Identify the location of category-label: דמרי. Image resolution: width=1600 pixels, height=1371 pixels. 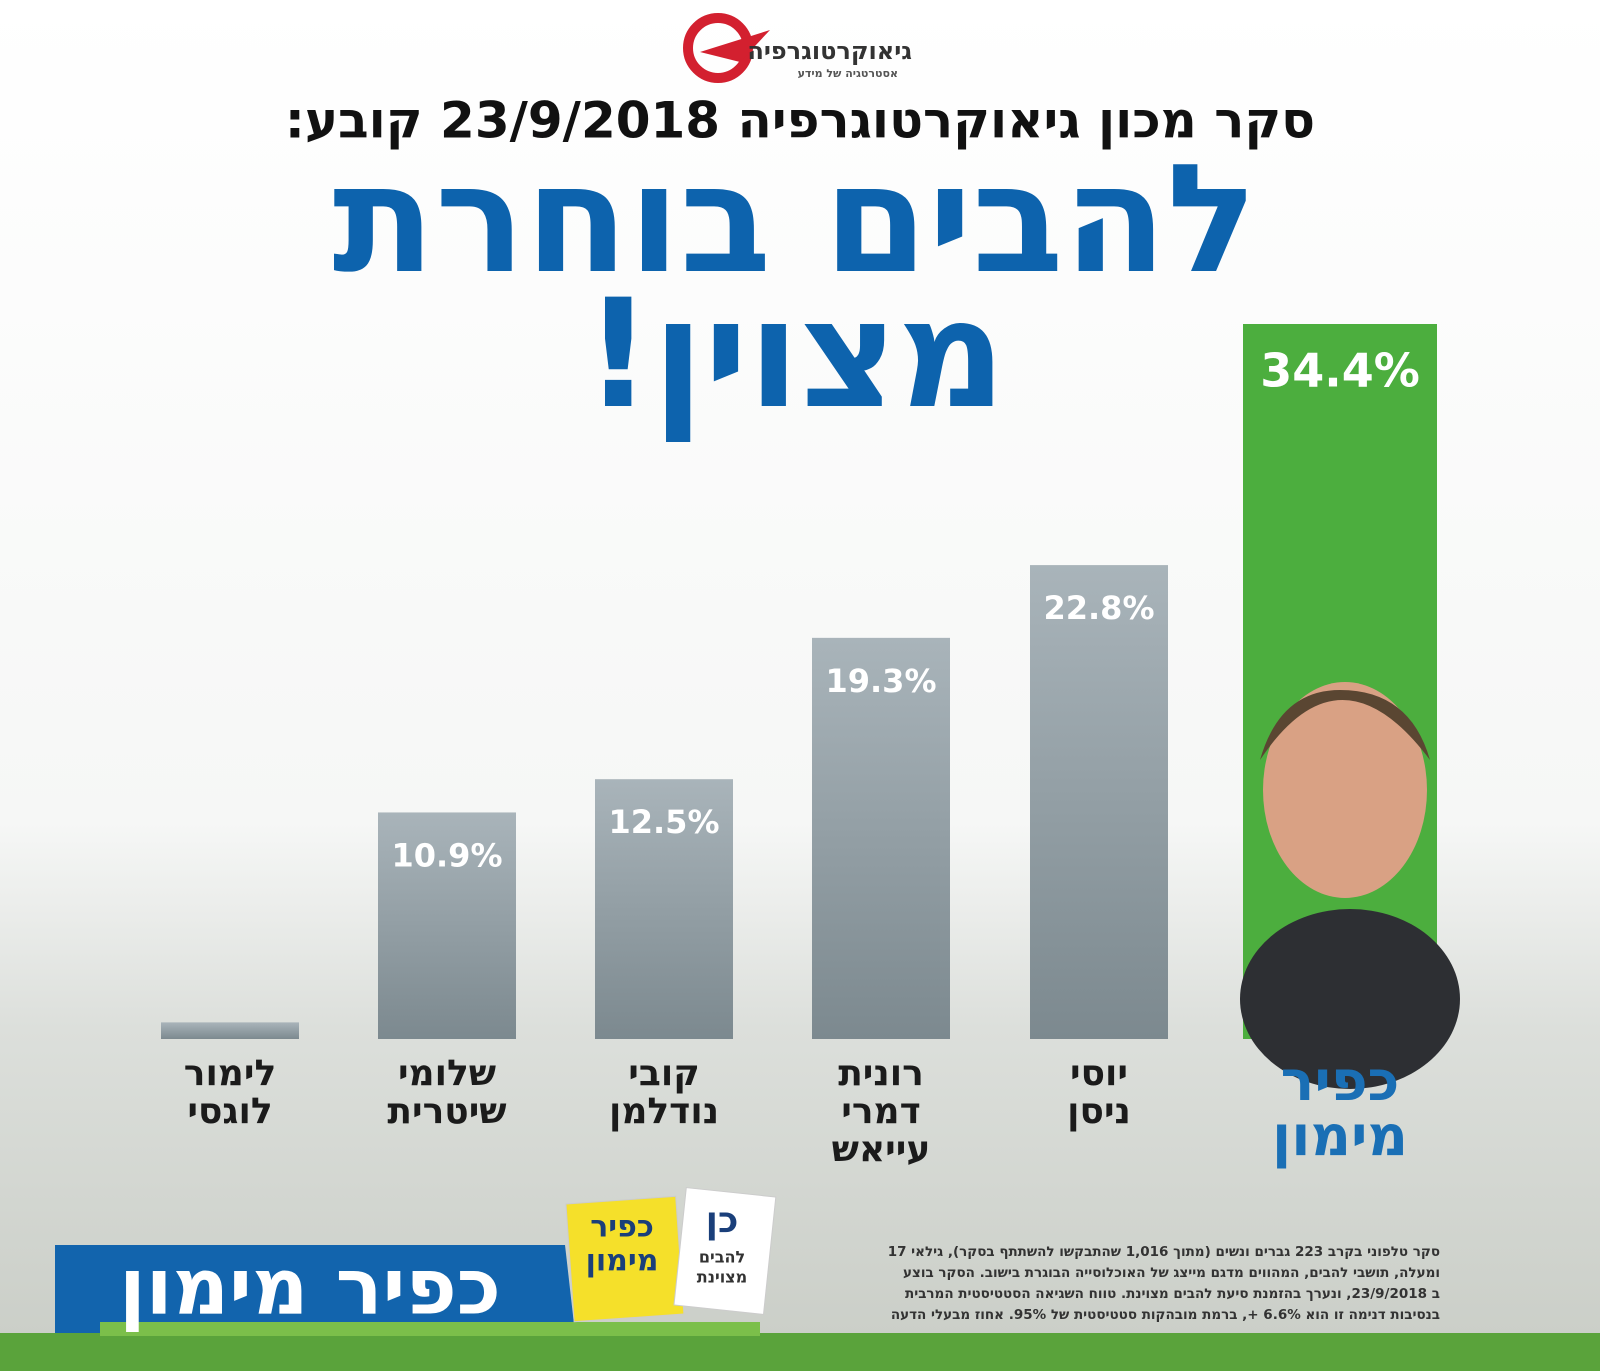
(881, 1111).